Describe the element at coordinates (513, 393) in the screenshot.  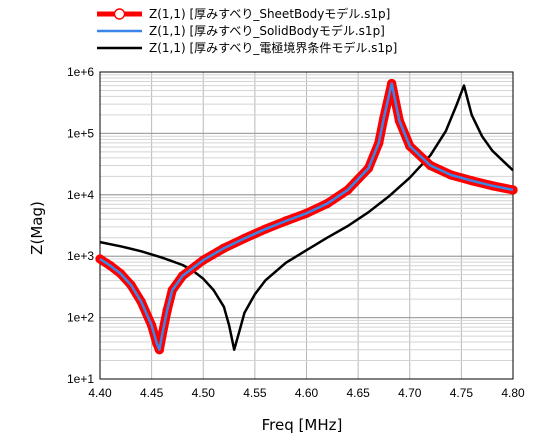
I see `x-tick-label: 4.80` at that location.